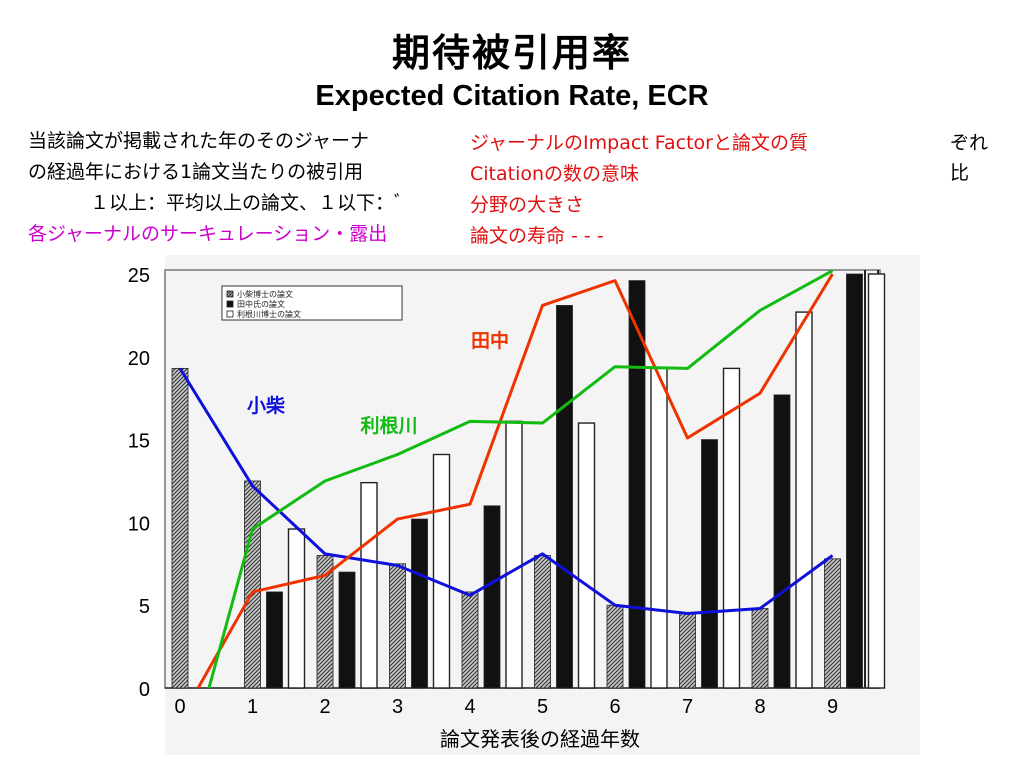 The height and width of the screenshot is (768, 1024). I want to click on y-tick-label: 5, so click(144, 607).